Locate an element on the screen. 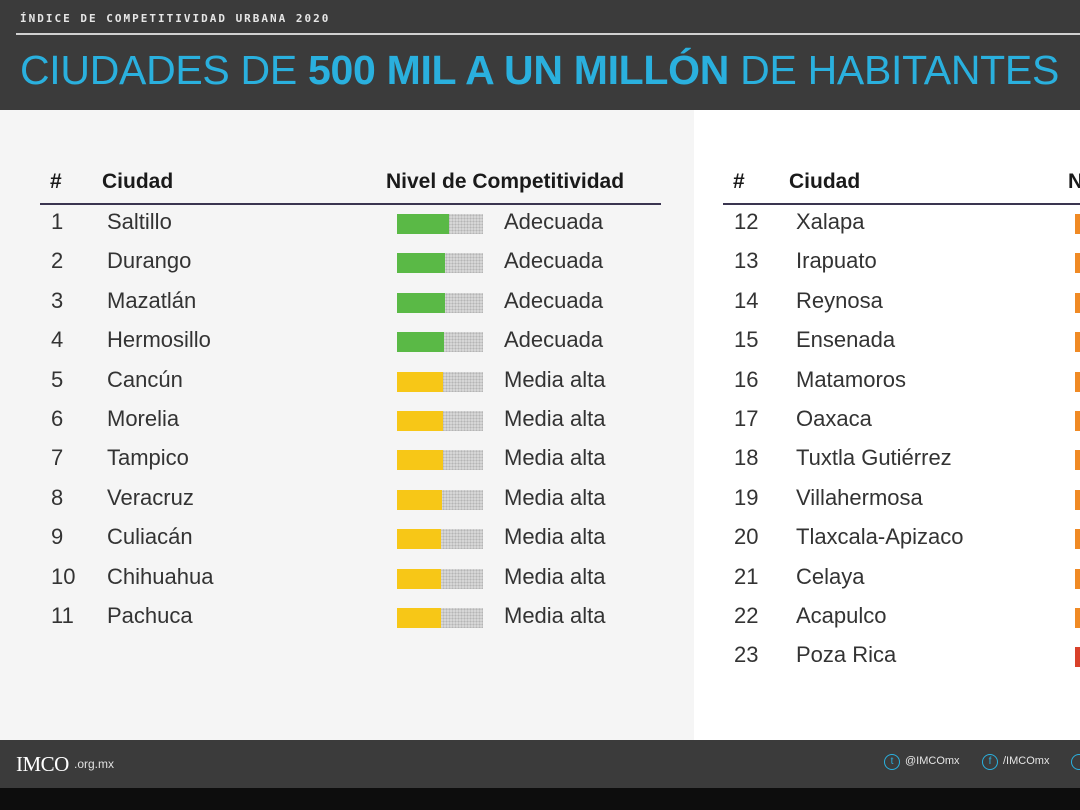 This screenshot has width=1080, height=810. rank-cell: 9 is located at coordinates (57, 536).